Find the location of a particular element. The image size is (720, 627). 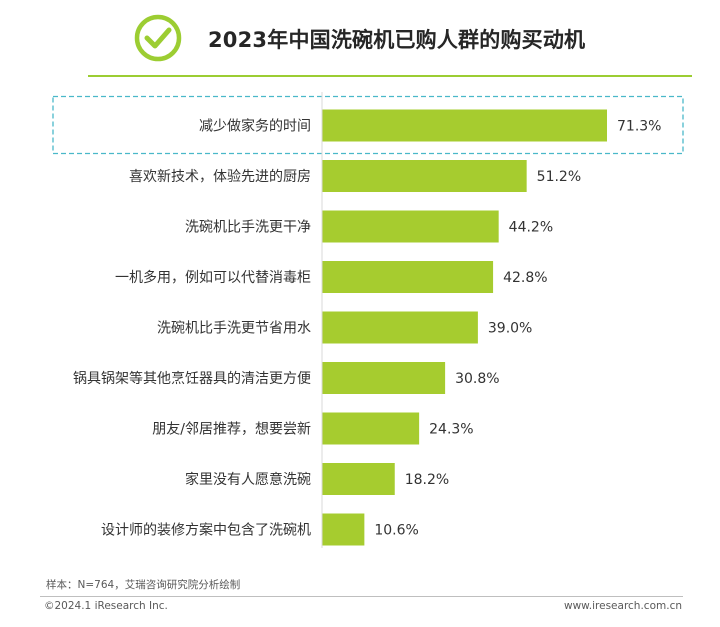

footer-divider is located at coordinates (361, 596).